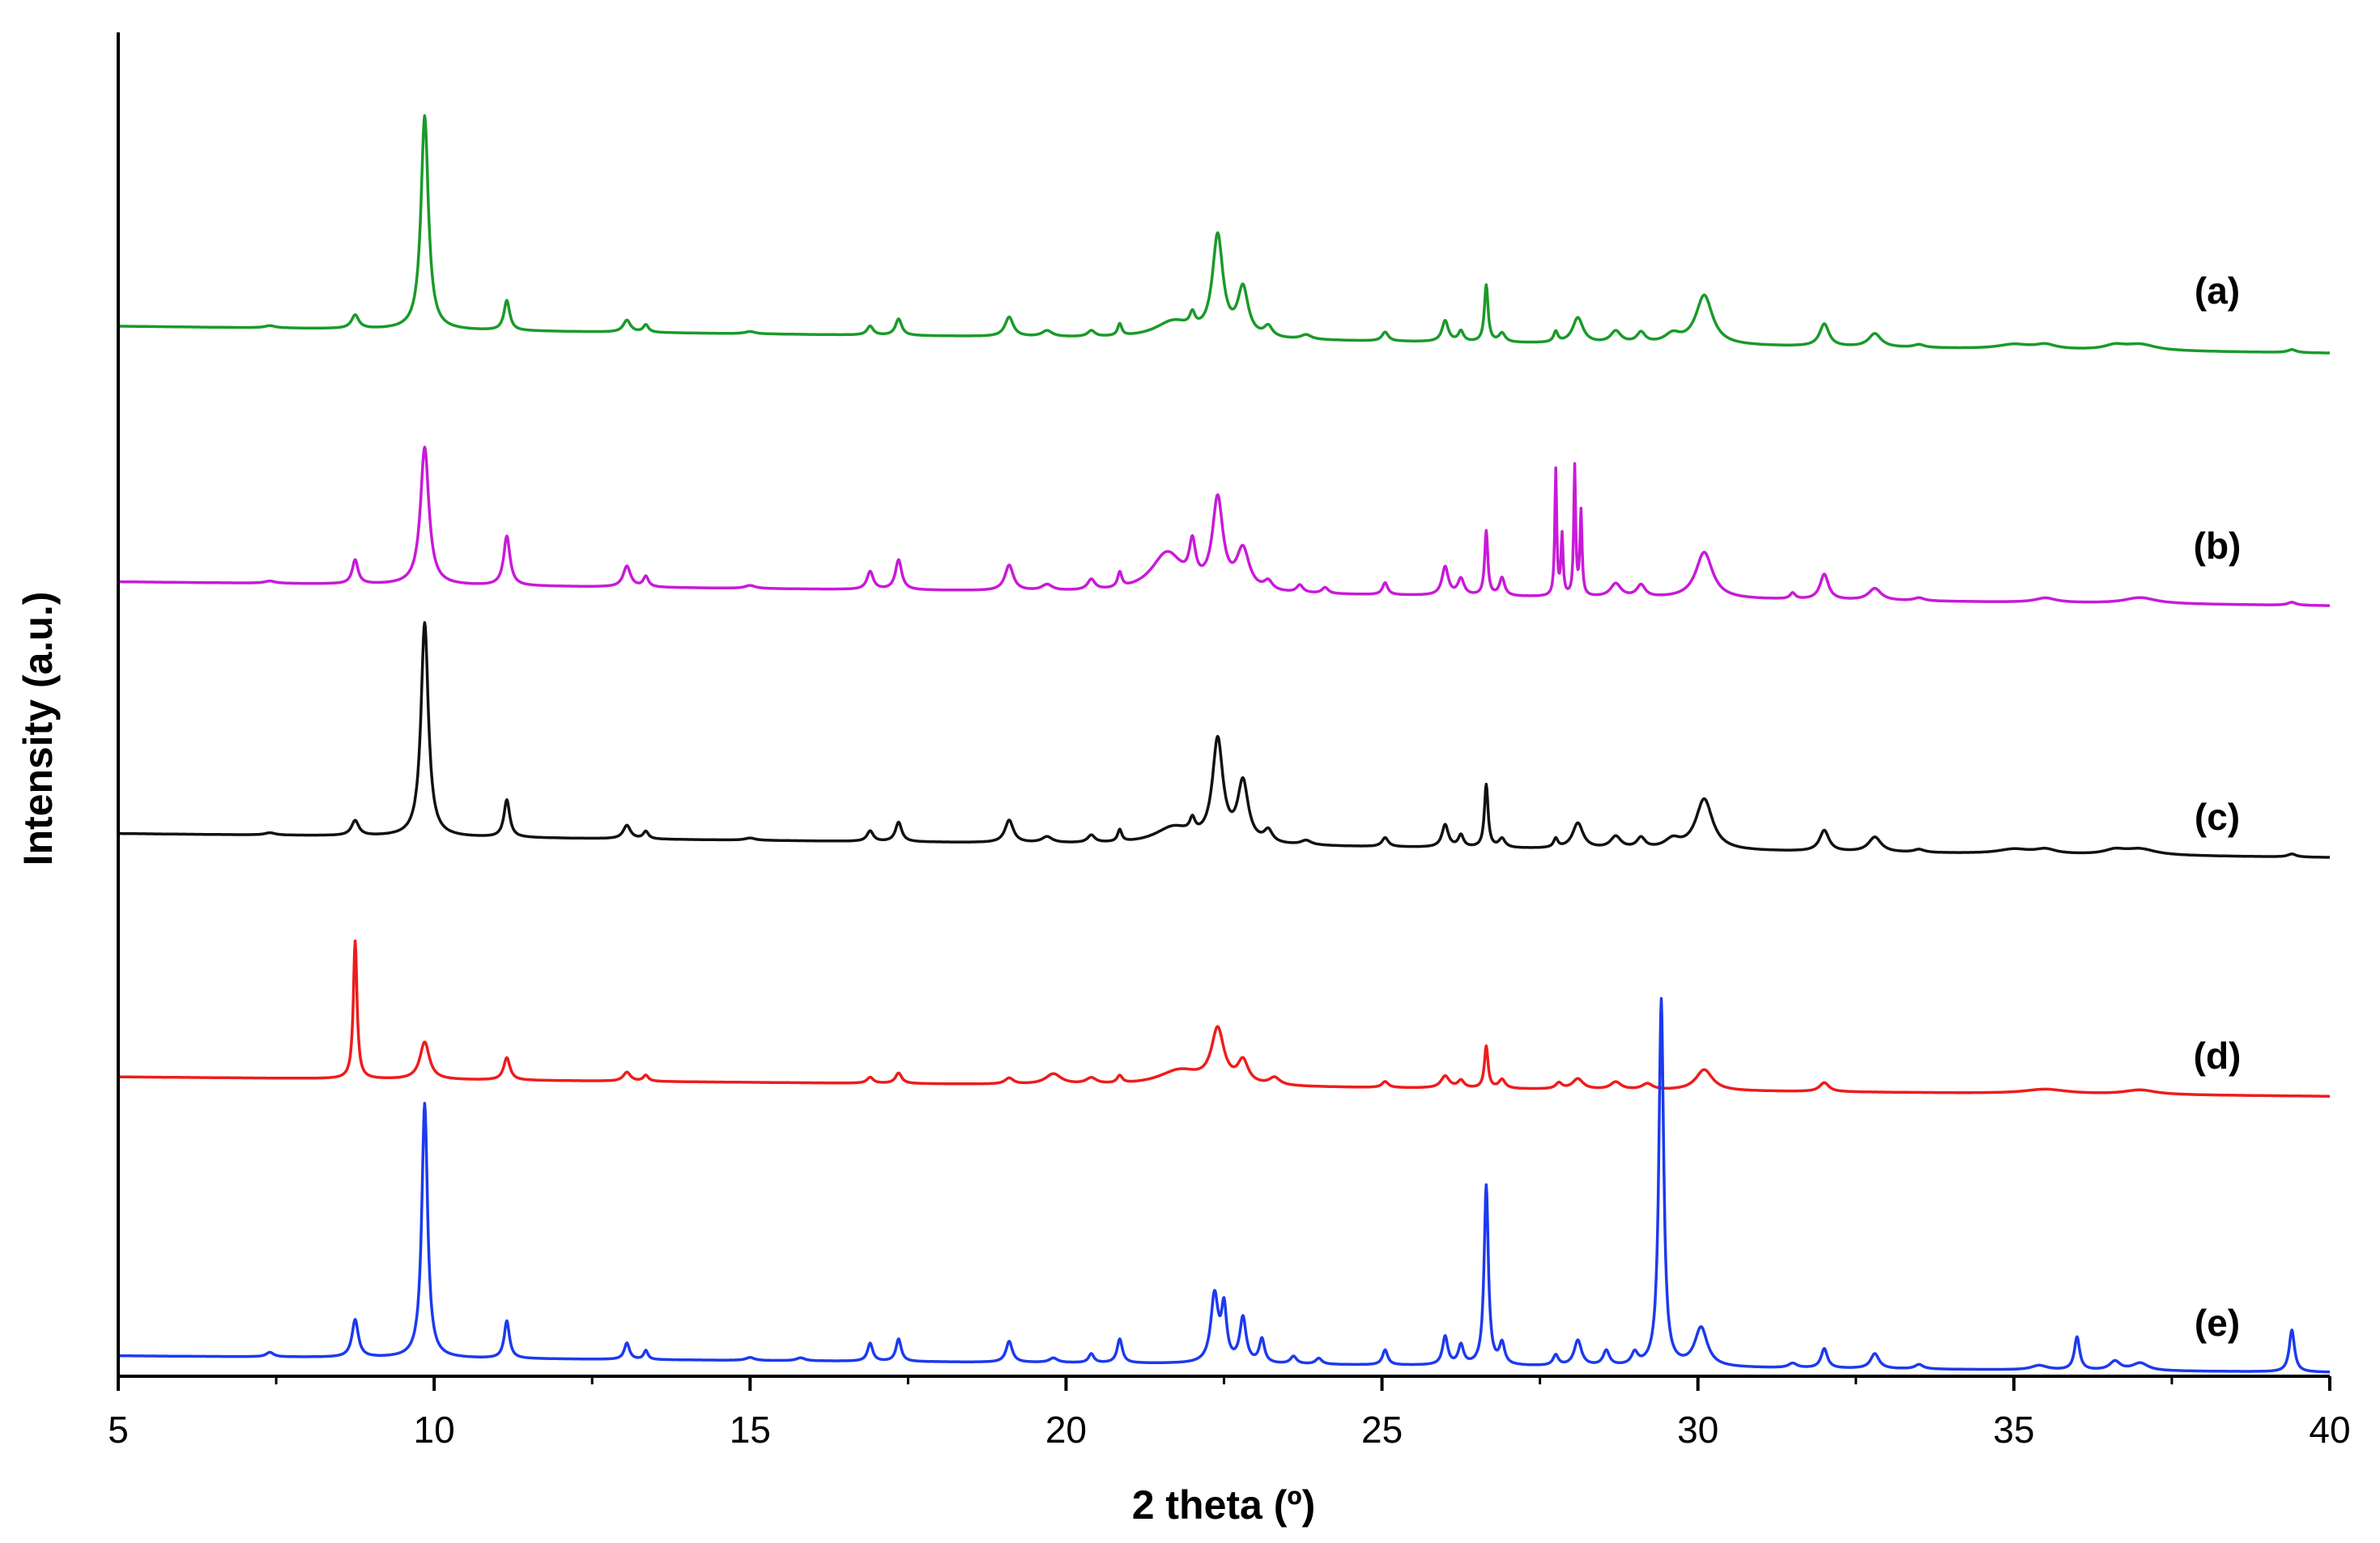 The width and height of the screenshot is (2380, 1543). Describe the element at coordinates (2014, 1430) in the screenshot. I see `x-tick-label: 35` at that location.